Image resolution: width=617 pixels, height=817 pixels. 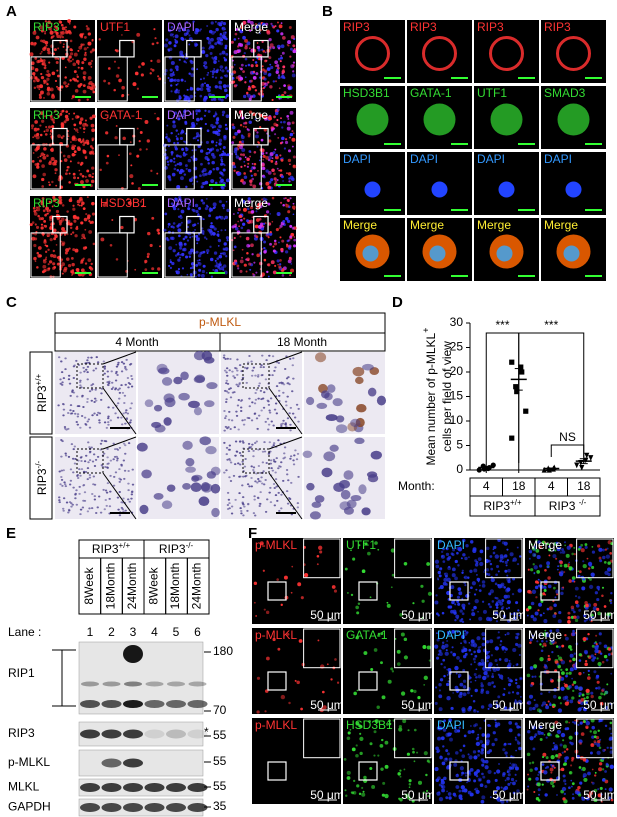 What do you see at coordinates (220, 735) in the screenshot?
I see `marker-label: 55` at bounding box center [220, 735].